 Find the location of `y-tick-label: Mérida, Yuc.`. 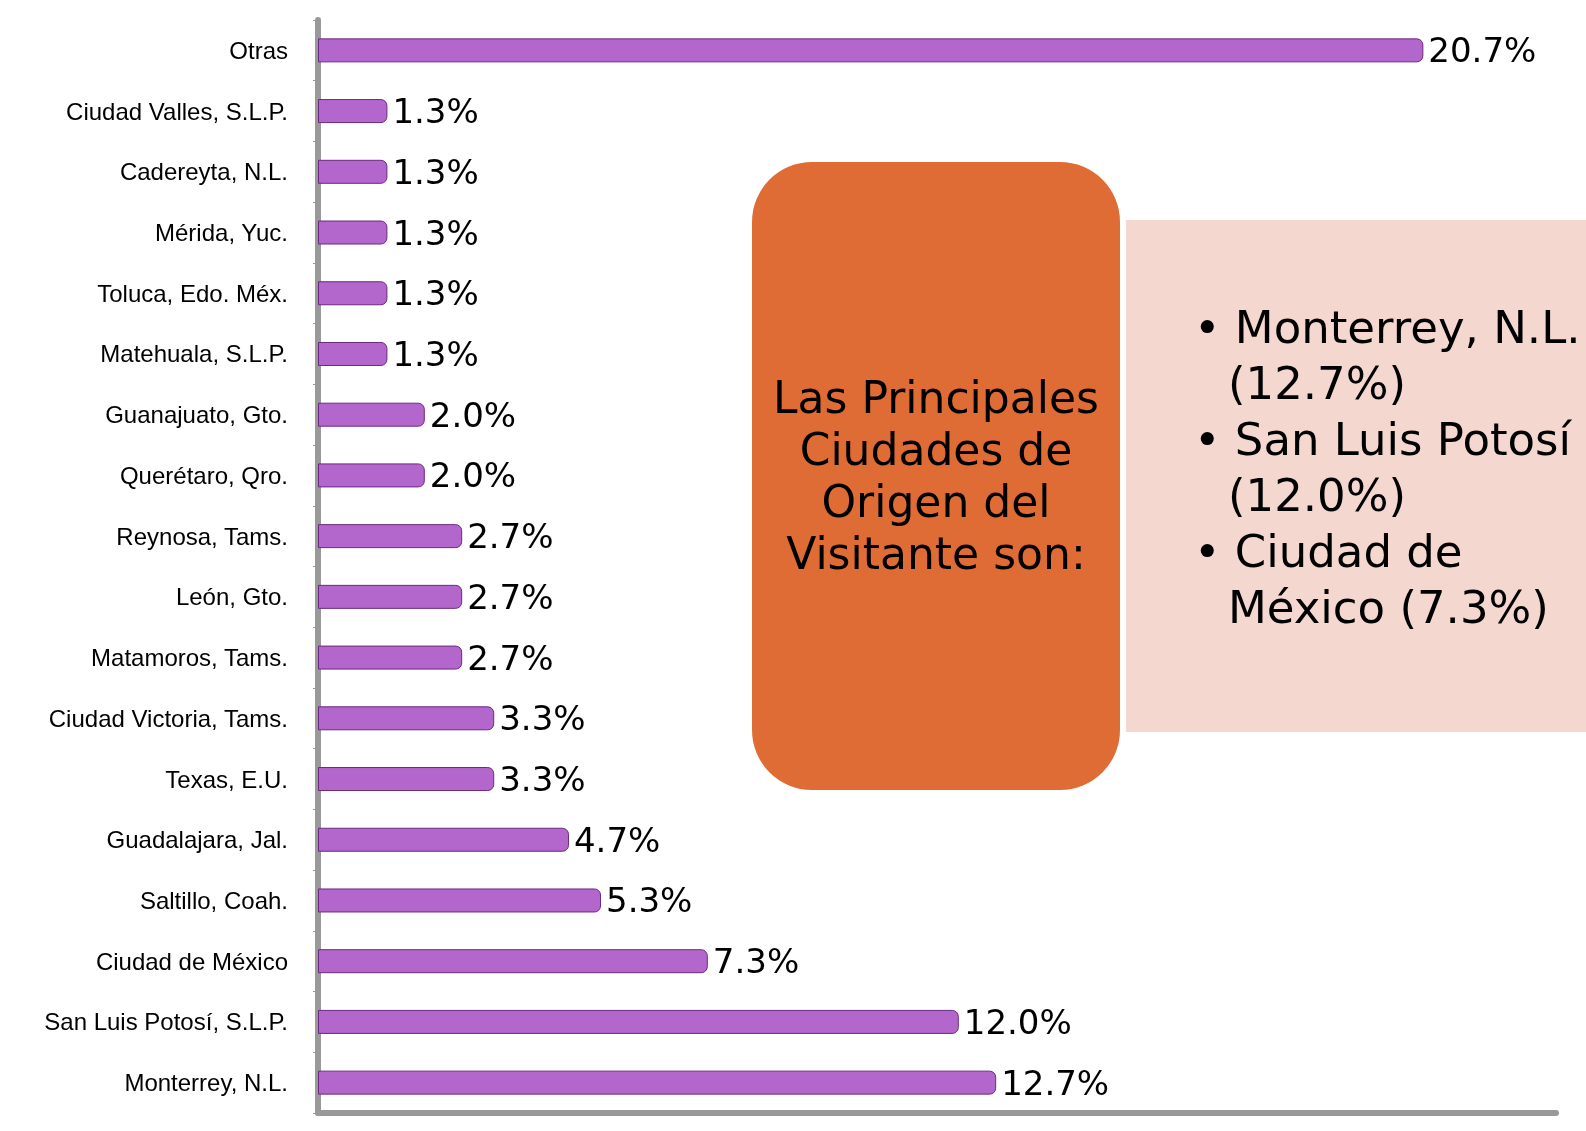

y-tick-label: Mérida, Yuc. is located at coordinates (221, 233).